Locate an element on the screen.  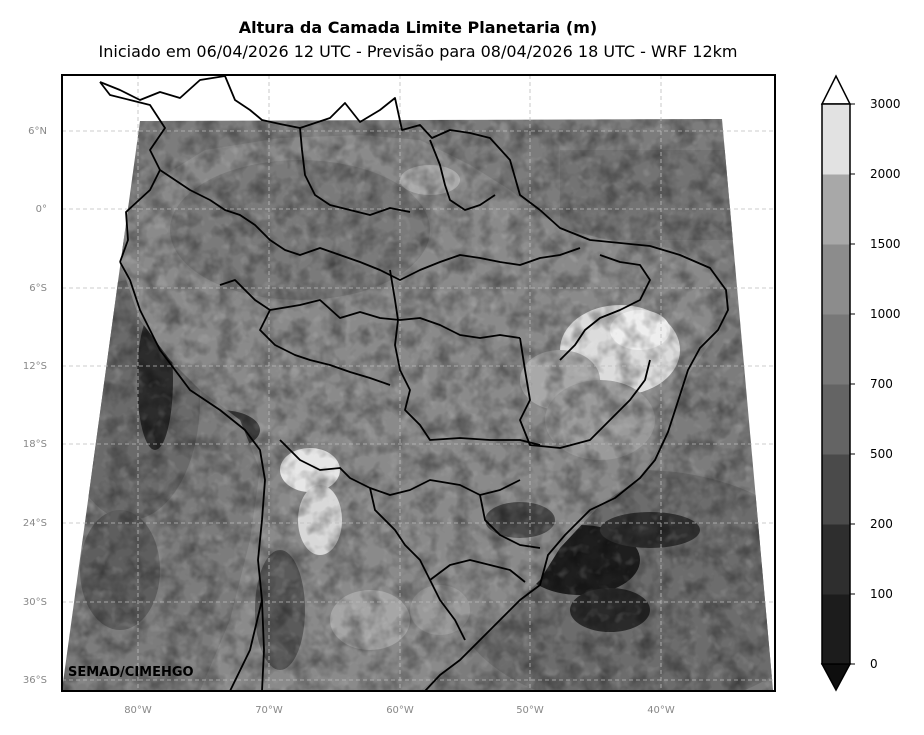
lat-tick: 12°S is located at coordinates (35, 366).